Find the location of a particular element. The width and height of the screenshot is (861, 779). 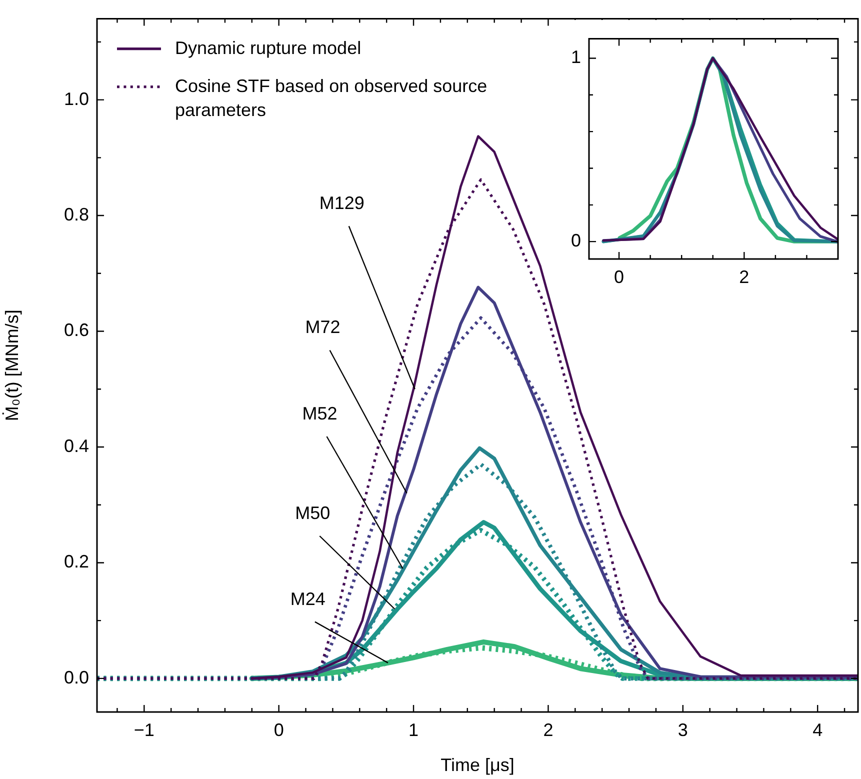

x-tick-label: 1 is located at coordinates (413, 730).